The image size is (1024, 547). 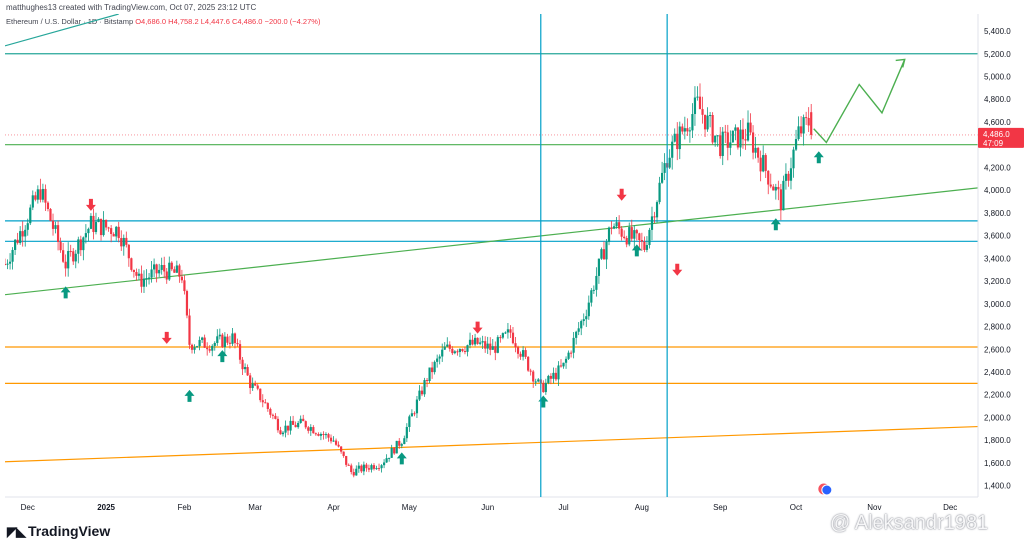 What do you see at coordinates (62, 30) in the screenshot?
I see `trend-line` at bounding box center [62, 30].